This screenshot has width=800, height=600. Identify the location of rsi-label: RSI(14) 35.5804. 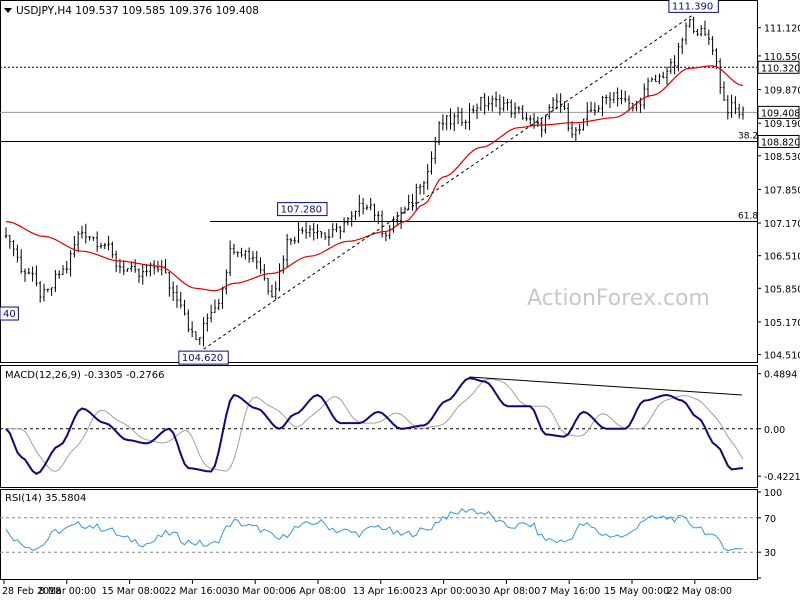
(45, 498).